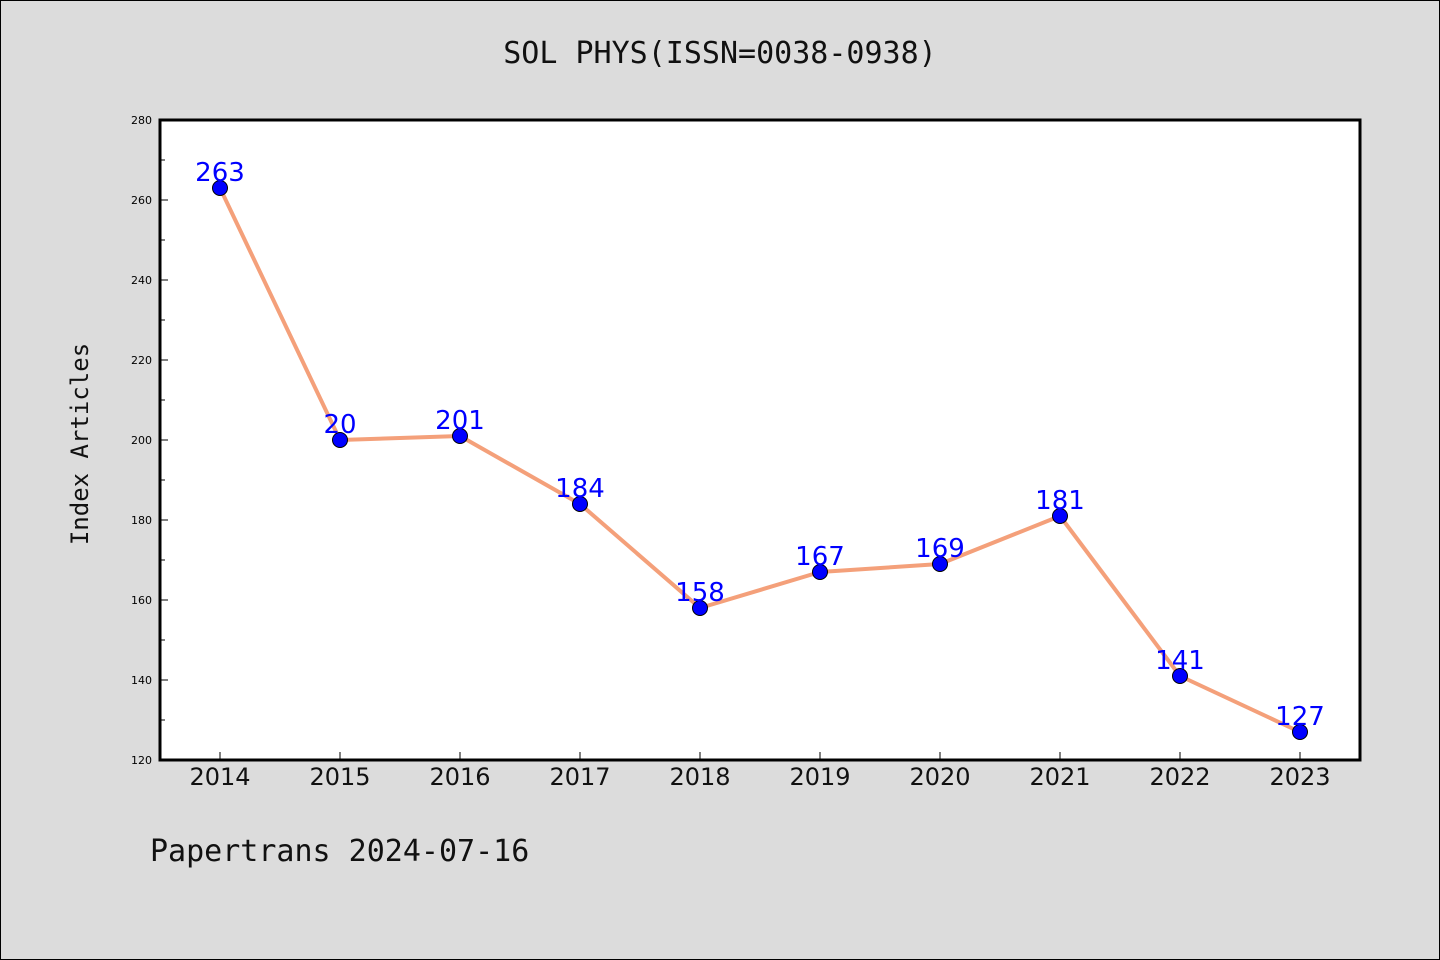 The height and width of the screenshot is (960, 1440). What do you see at coordinates (141, 120) in the screenshot?
I see `y-tick-label: 280` at bounding box center [141, 120].